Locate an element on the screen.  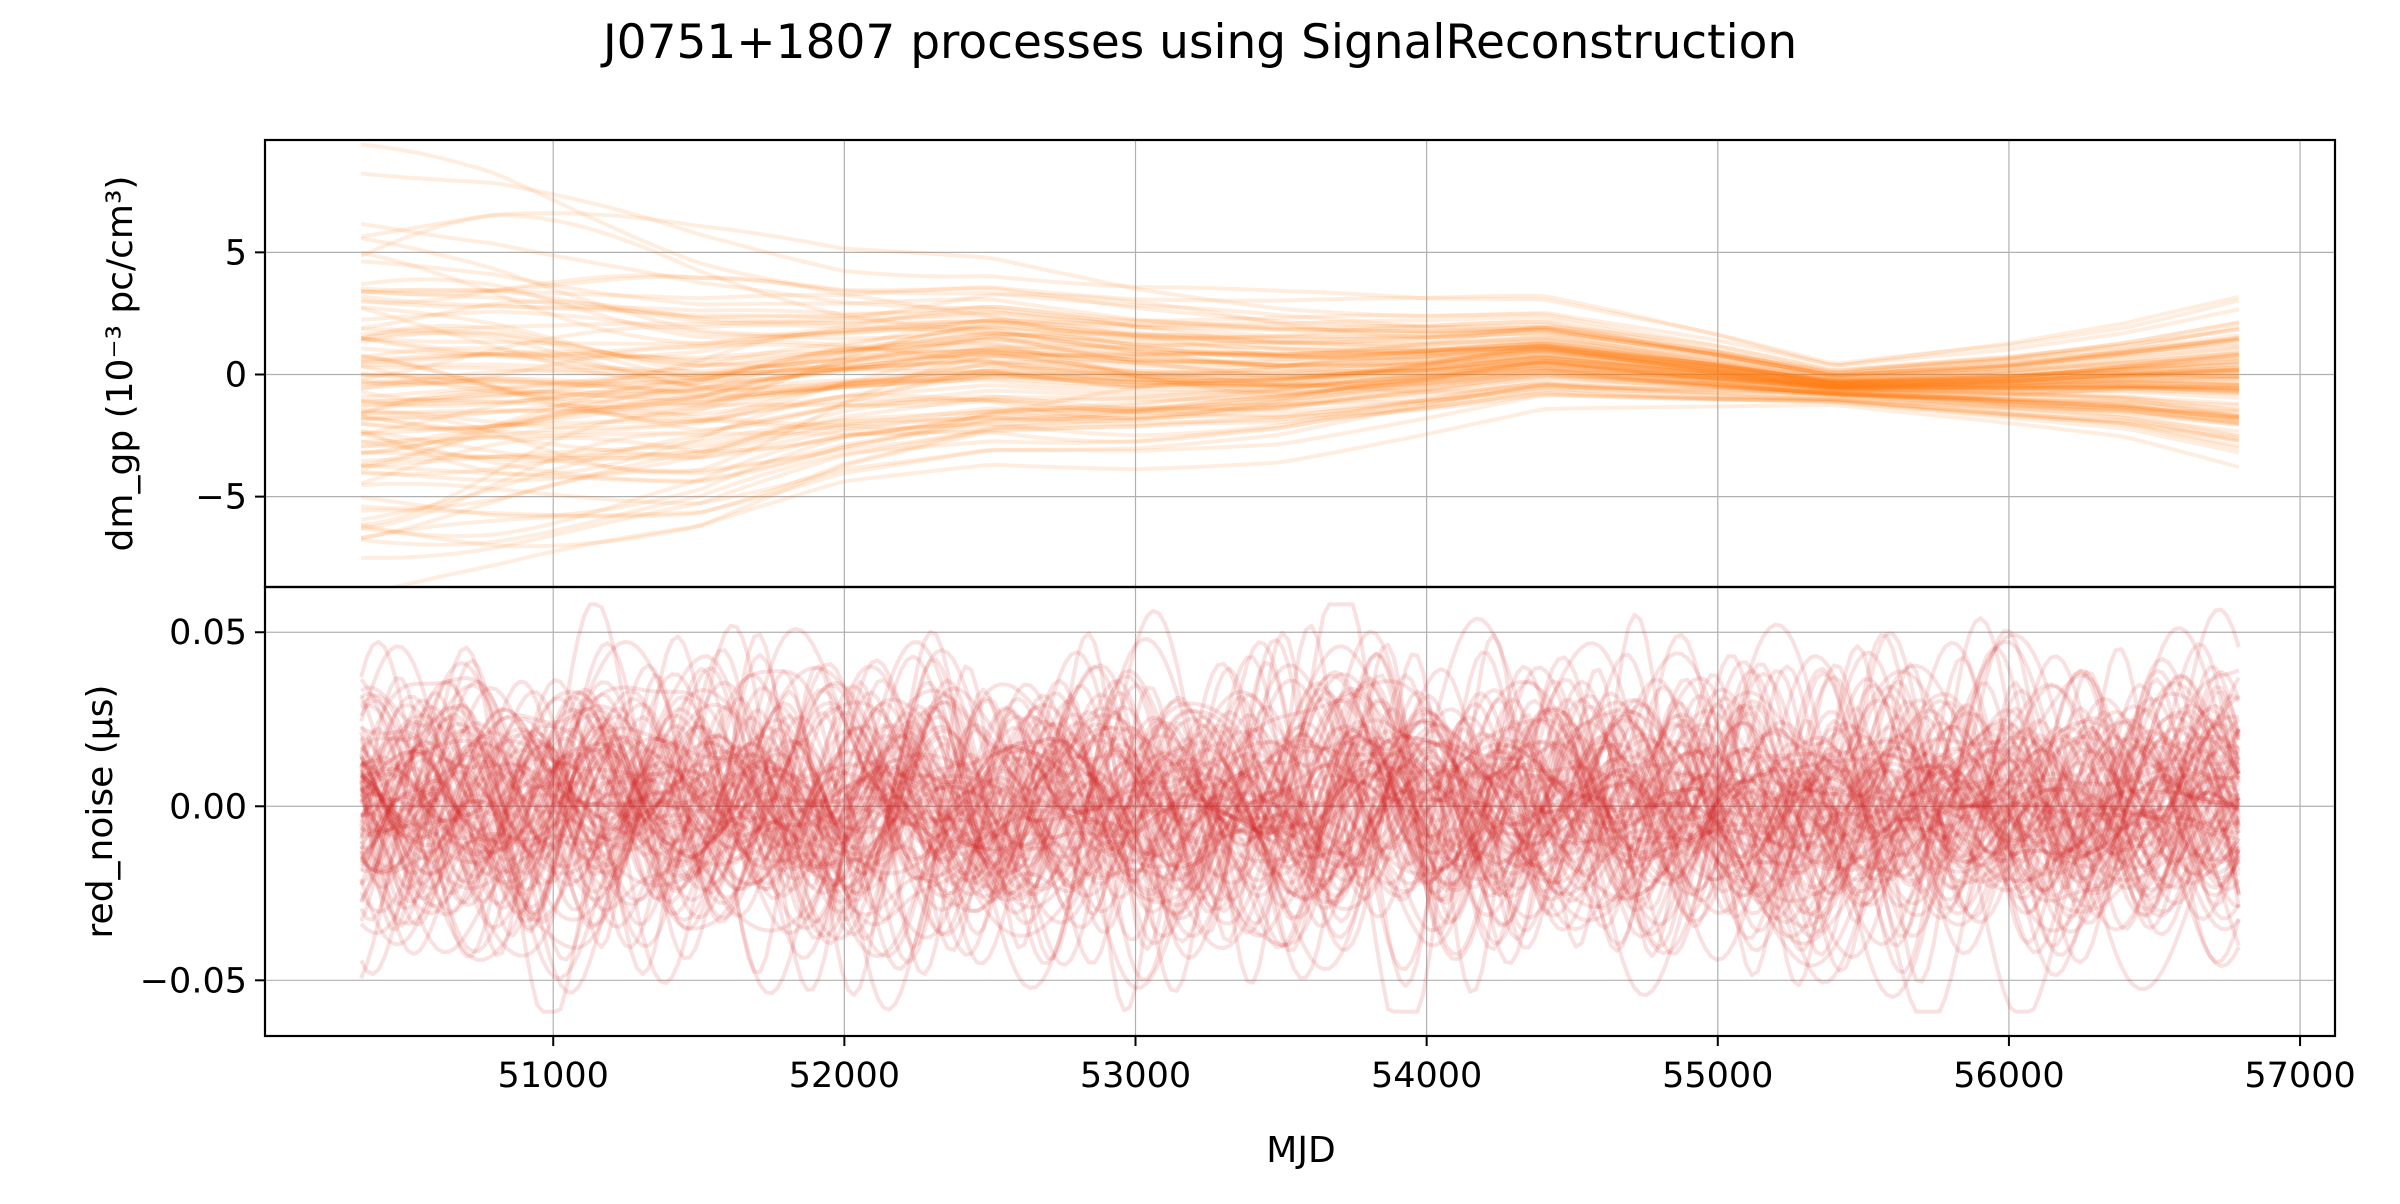
x-tick-label: 53000 is located at coordinates (1135, 1076).